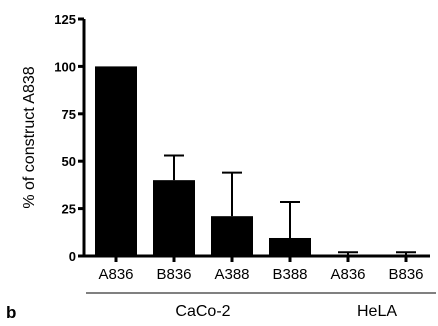  What do you see at coordinates (65, 19) in the screenshot?
I see `y-tick-label: 125` at bounding box center [65, 19].